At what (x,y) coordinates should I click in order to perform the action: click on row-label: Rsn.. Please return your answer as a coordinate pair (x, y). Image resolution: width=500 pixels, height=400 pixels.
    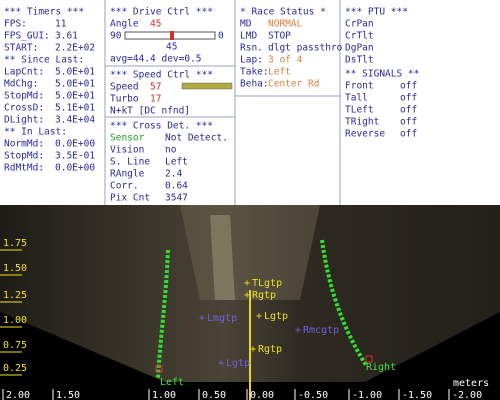
    Looking at the image, I should click on (251, 48).